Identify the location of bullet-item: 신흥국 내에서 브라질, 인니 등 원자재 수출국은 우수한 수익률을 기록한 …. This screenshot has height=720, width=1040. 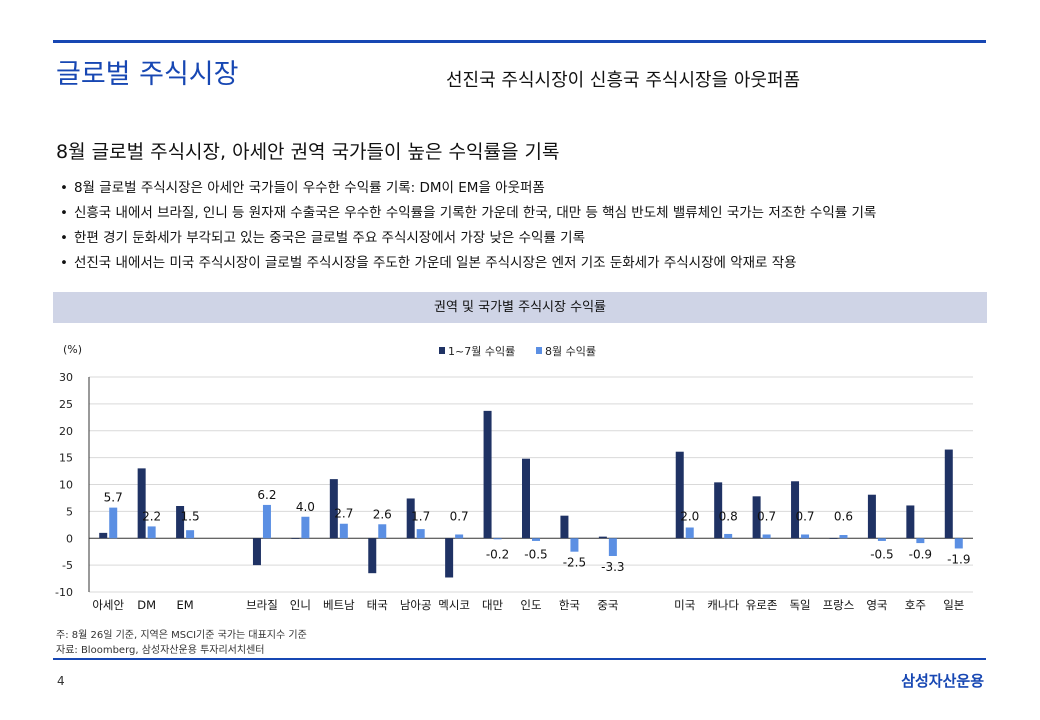
(468, 213).